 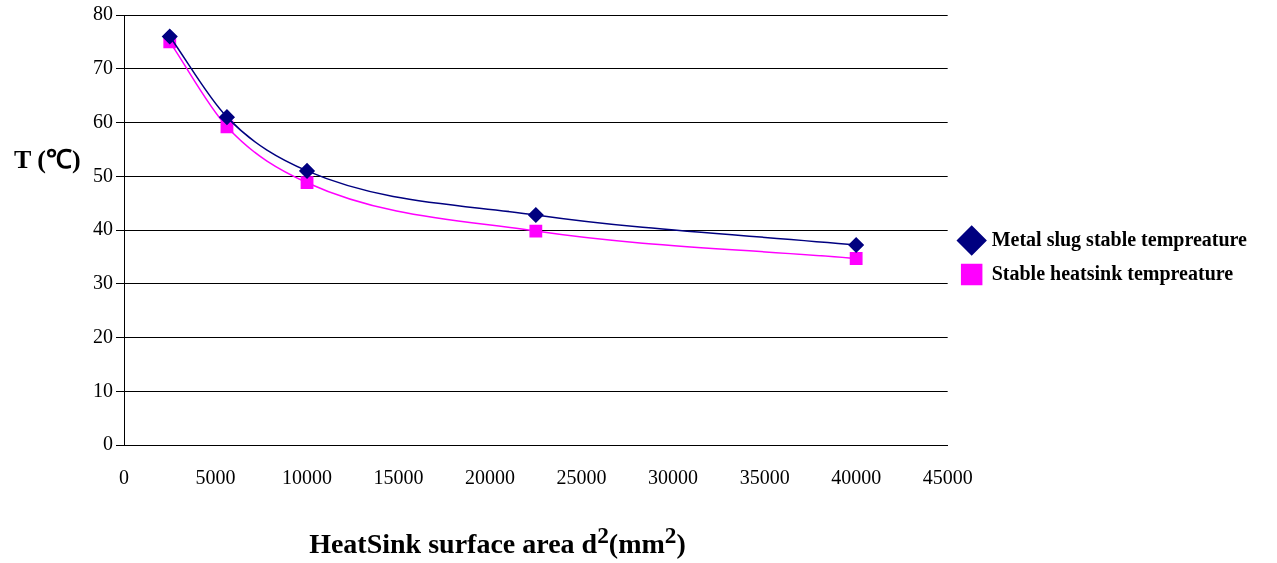 What do you see at coordinates (581, 477) in the screenshot?
I see `x-tick-label: 25000` at bounding box center [581, 477].